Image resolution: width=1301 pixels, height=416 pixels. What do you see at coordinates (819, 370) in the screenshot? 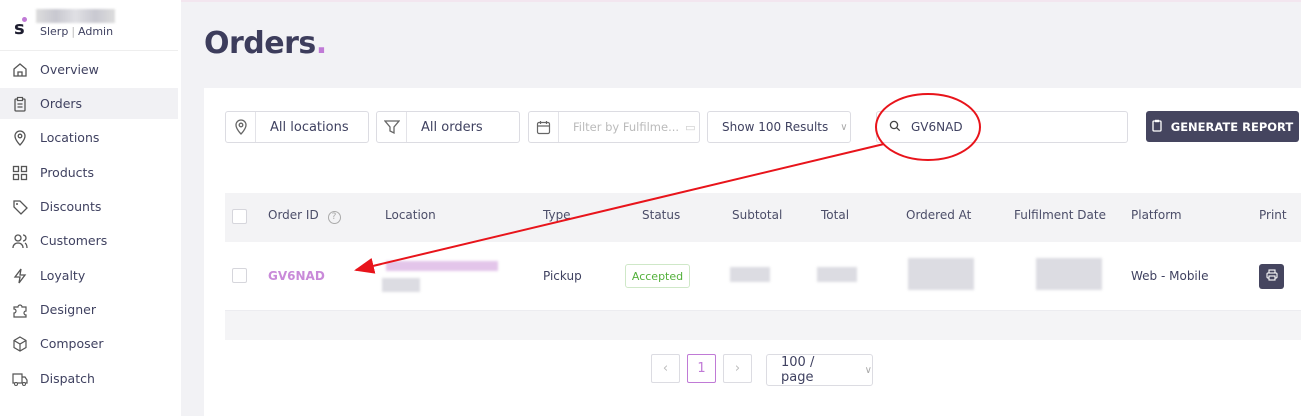
I see `page-size-select: 100 / page ∨` at bounding box center [819, 370].